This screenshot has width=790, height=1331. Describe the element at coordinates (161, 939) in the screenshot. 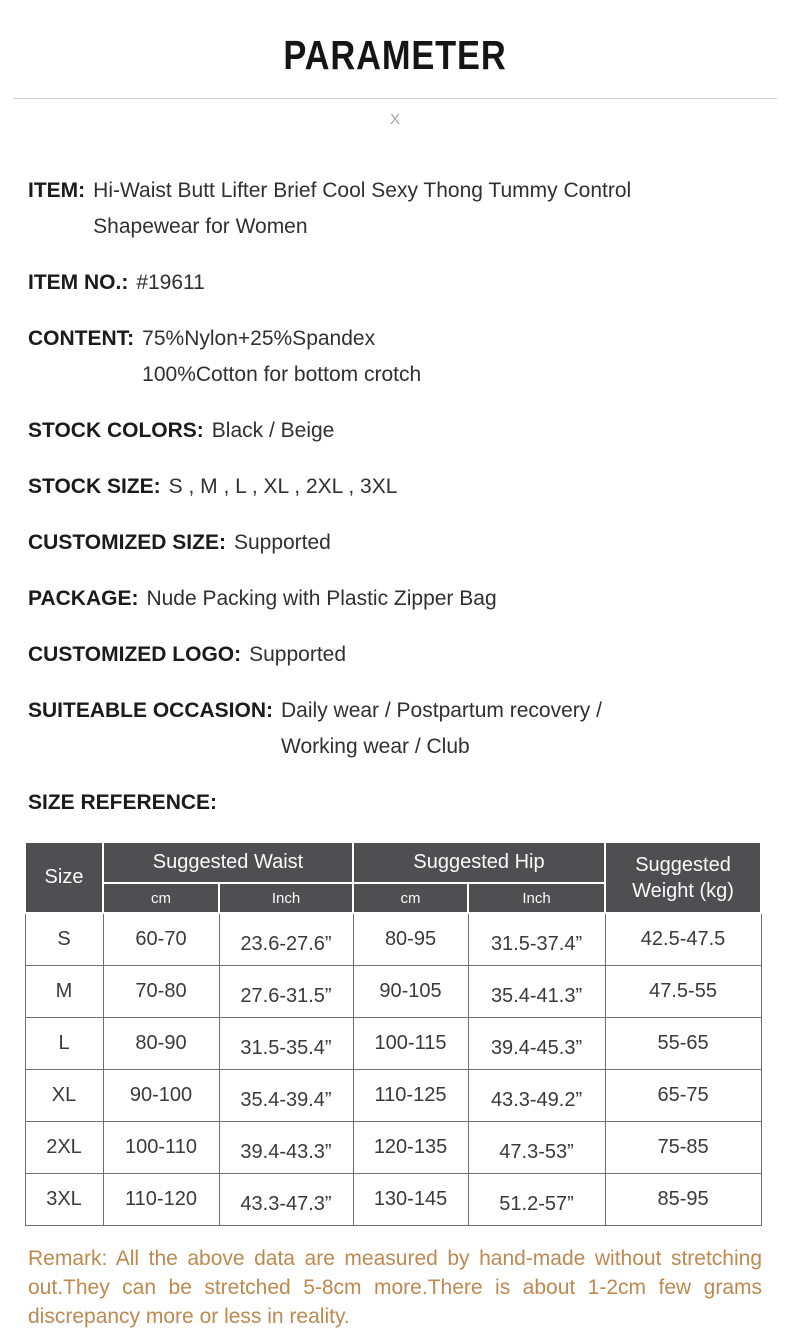

I see `cell-waist-cm: 60-70` at that location.